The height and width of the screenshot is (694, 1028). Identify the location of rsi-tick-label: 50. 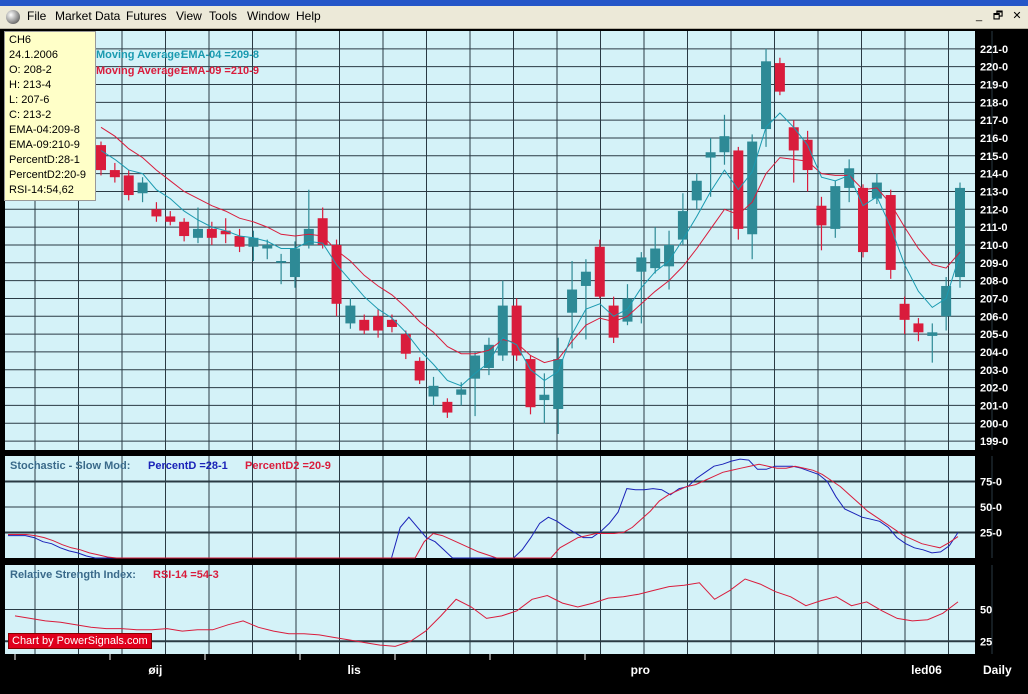
(986, 611).